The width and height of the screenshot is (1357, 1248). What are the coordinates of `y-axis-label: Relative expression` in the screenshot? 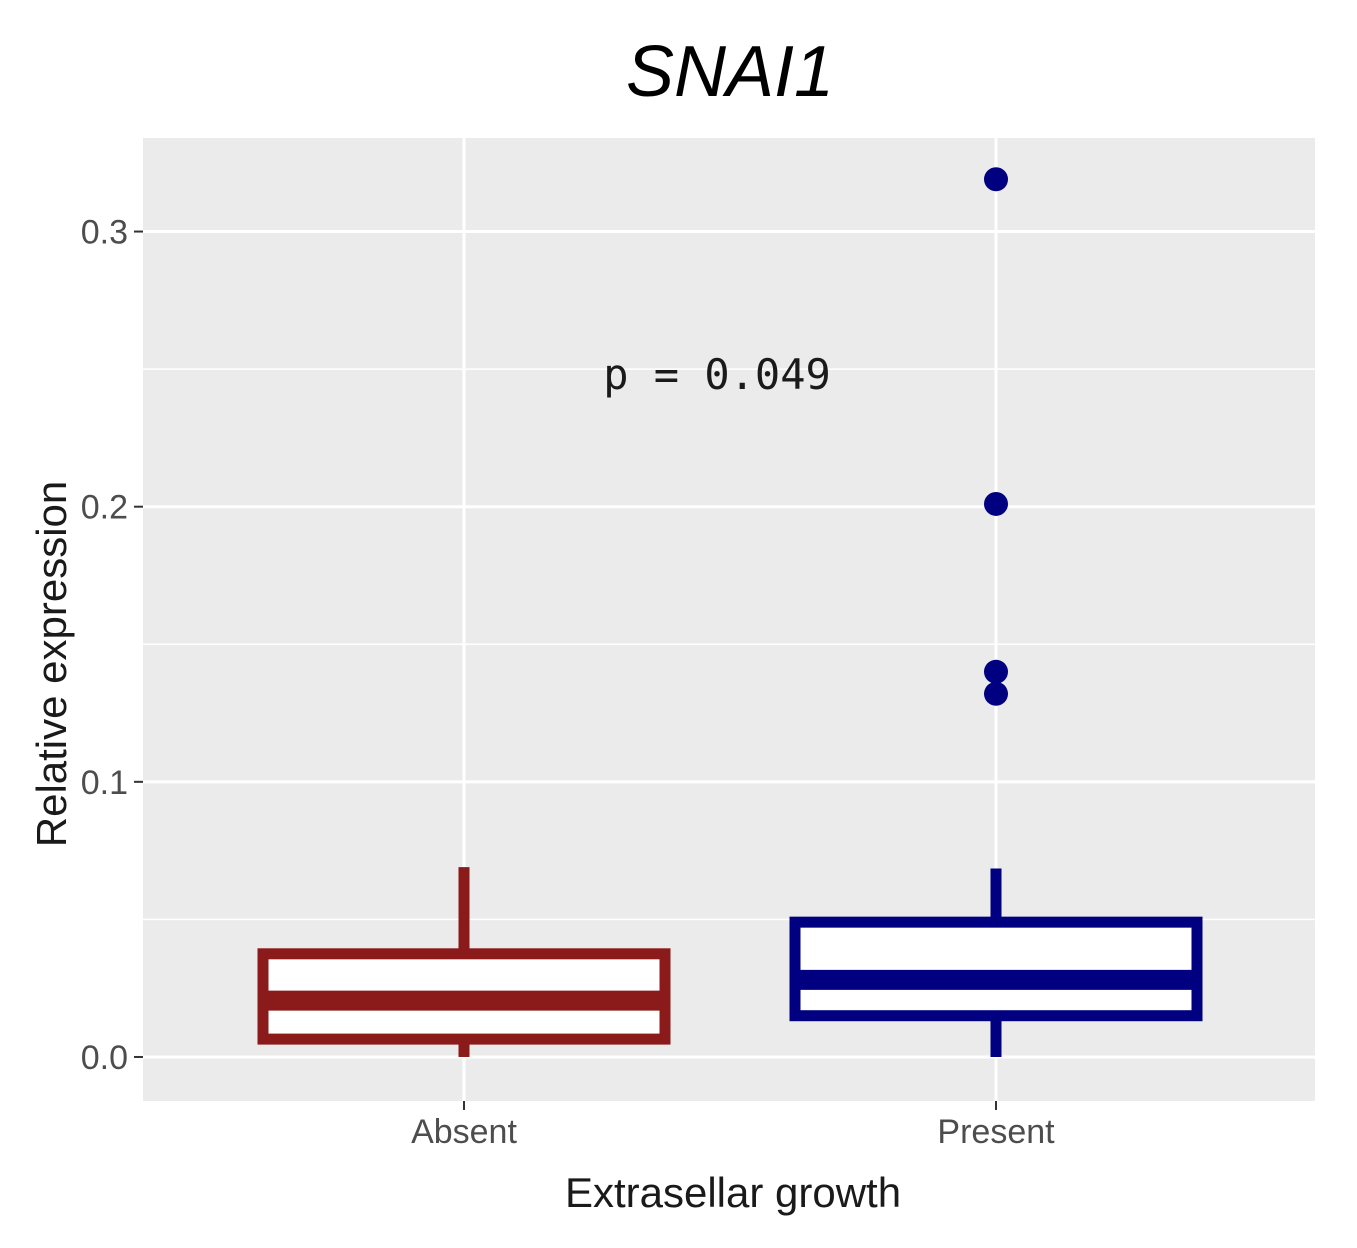 It's located at (51, 664).